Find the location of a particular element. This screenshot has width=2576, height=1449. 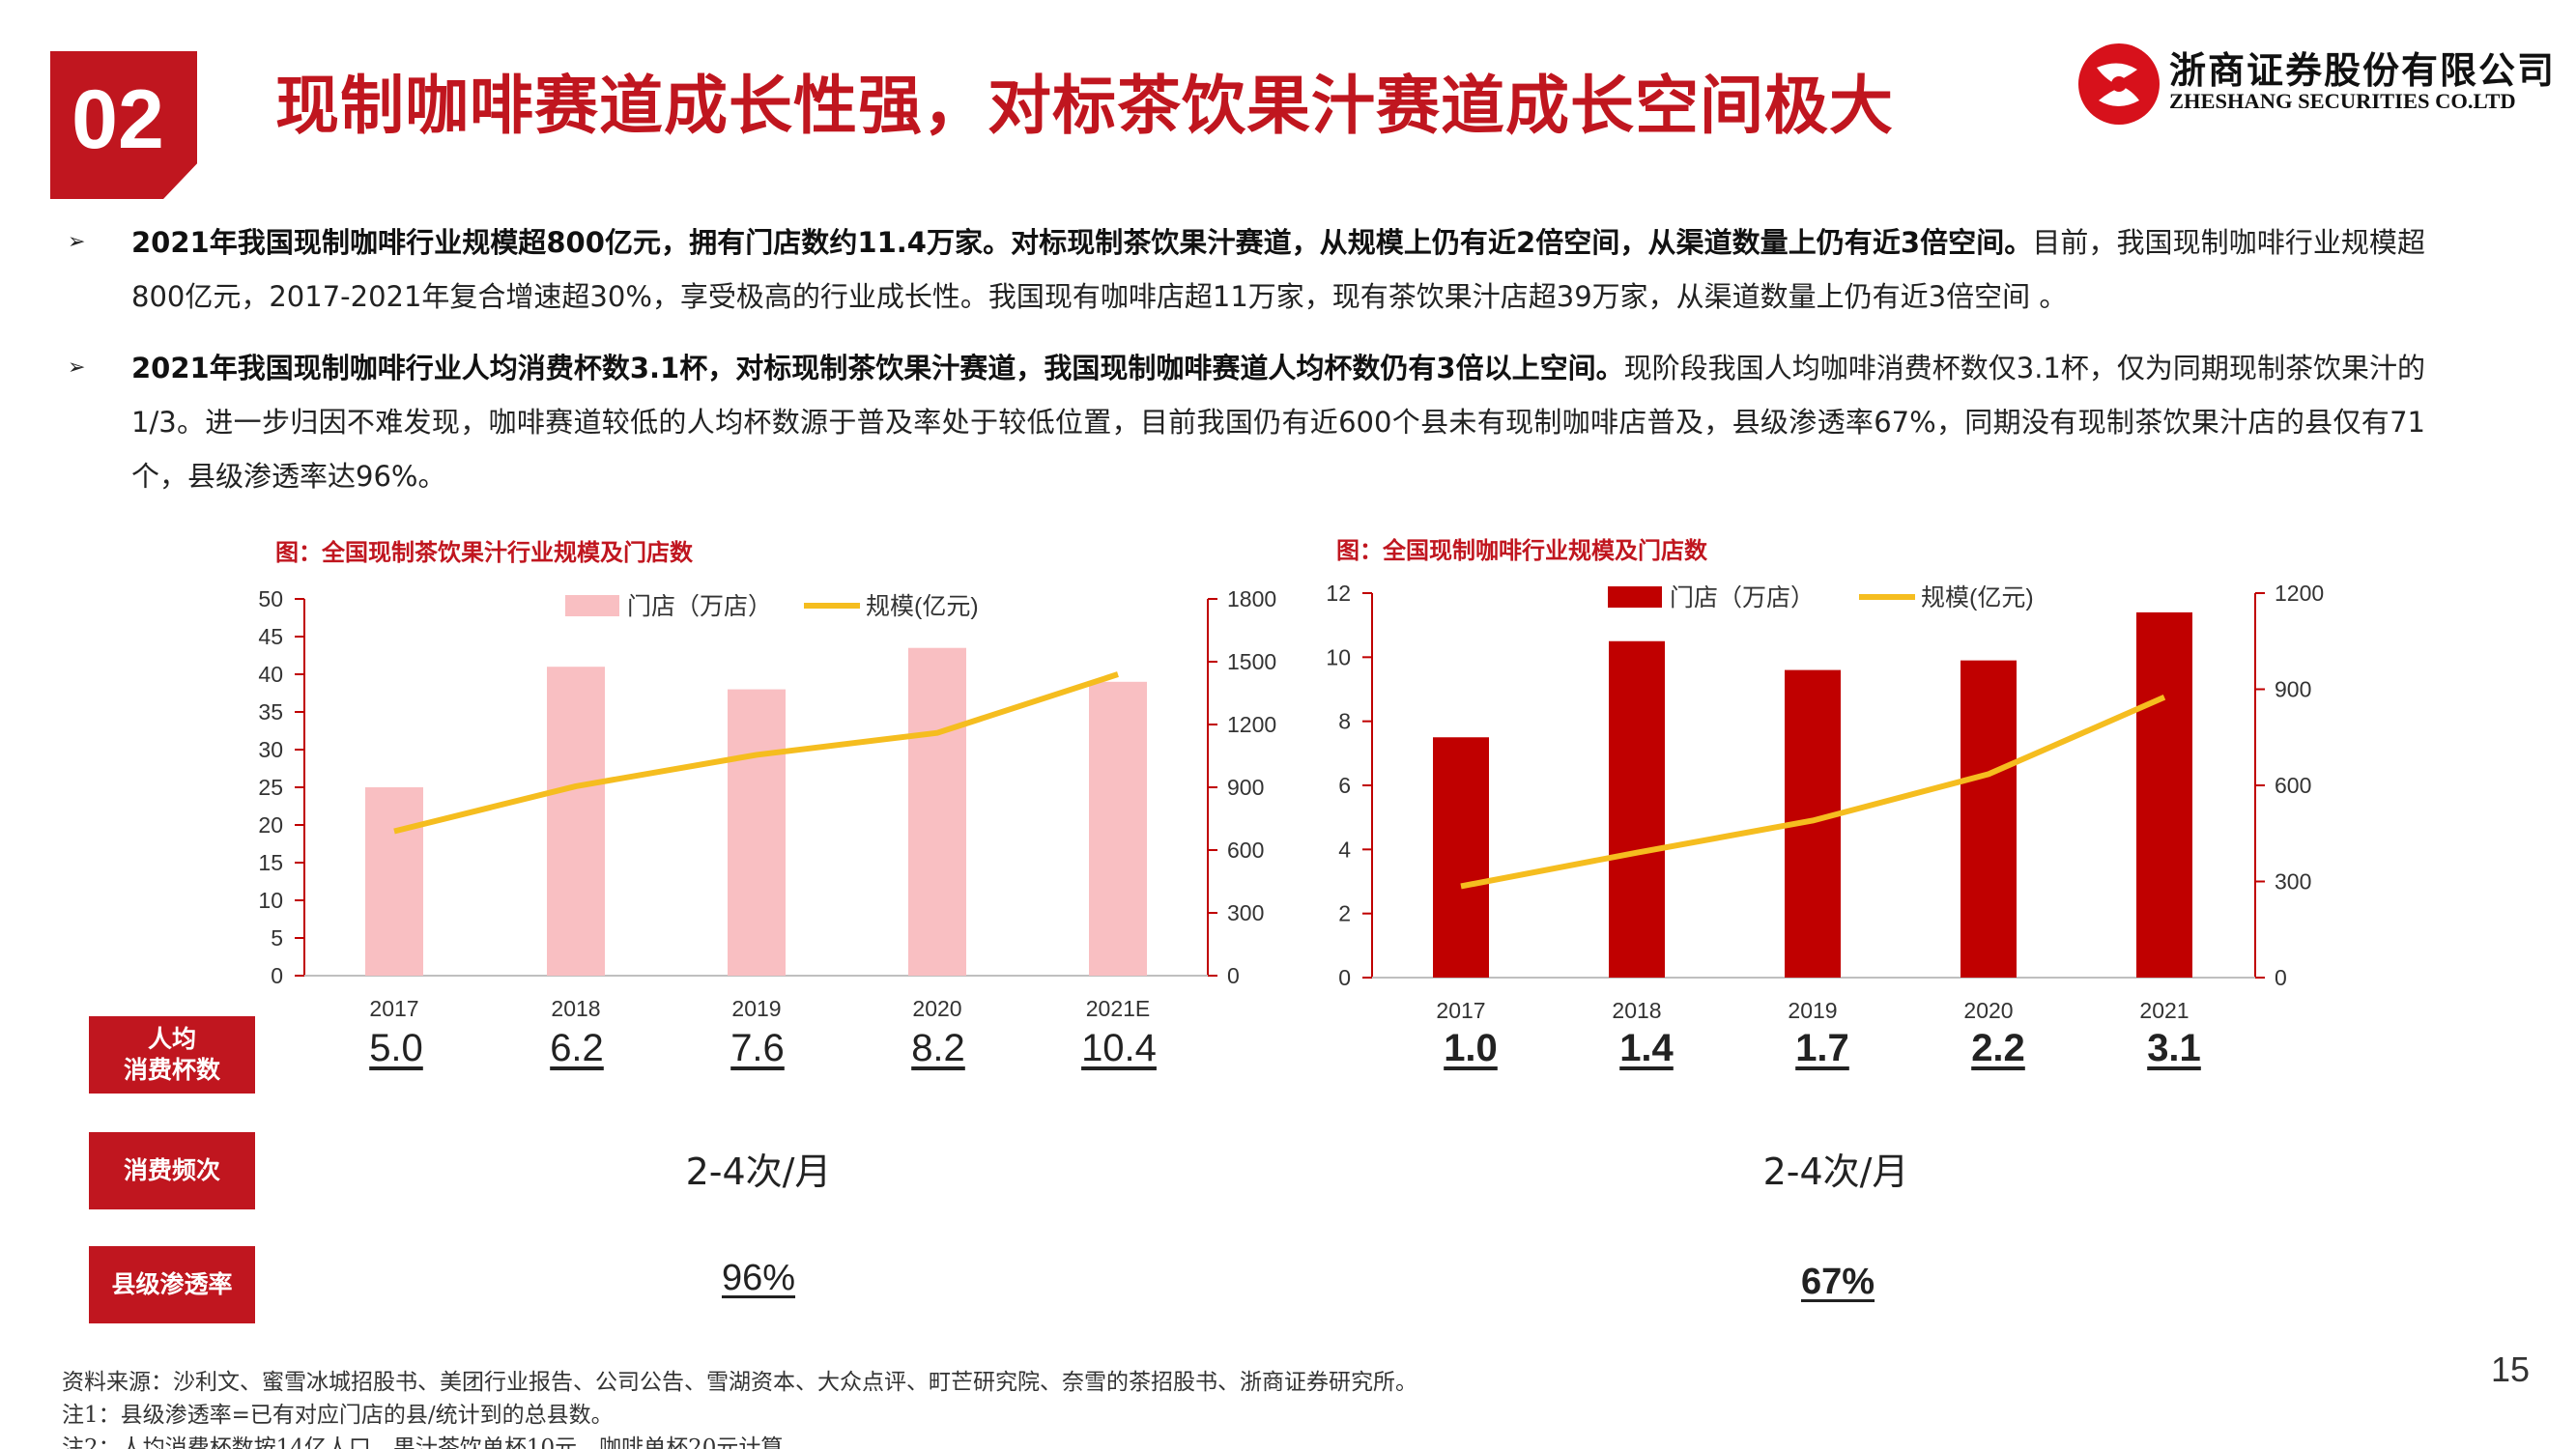

chart-2-title: 图：全国现制咖啡行业规模及门店数 is located at coordinates (1522, 550).